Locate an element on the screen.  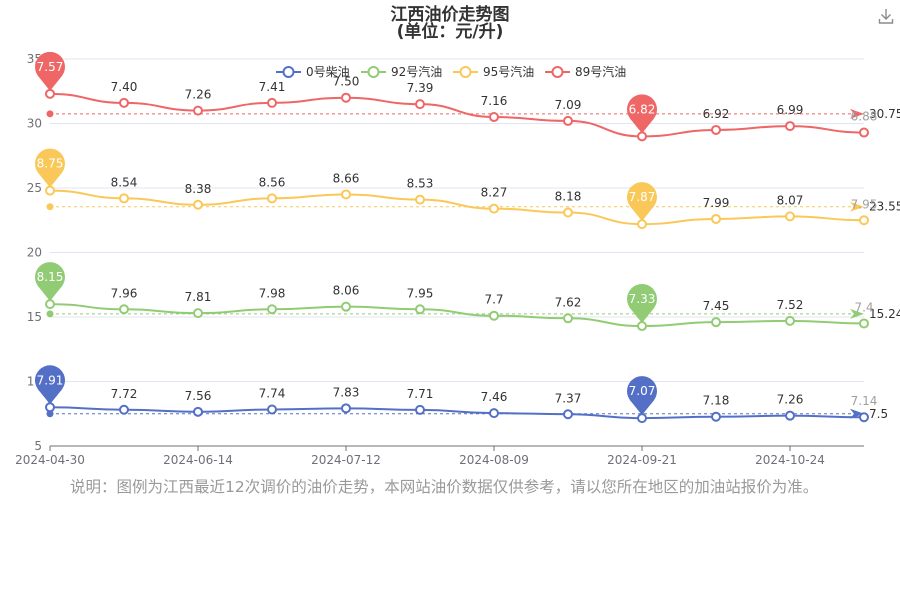
legend-label: 95号汽油 is located at coordinates (508, 71).